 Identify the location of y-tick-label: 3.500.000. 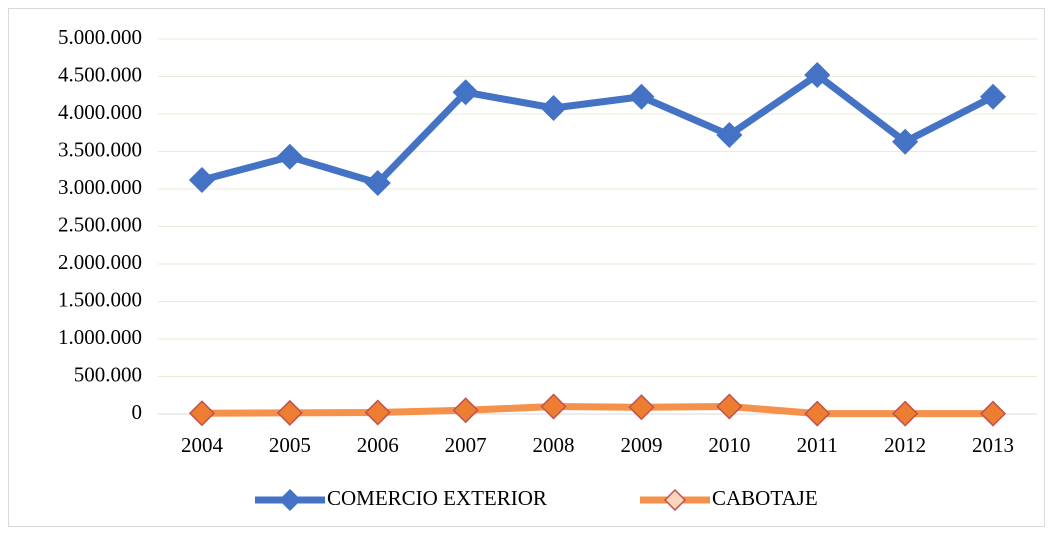
(100, 149).